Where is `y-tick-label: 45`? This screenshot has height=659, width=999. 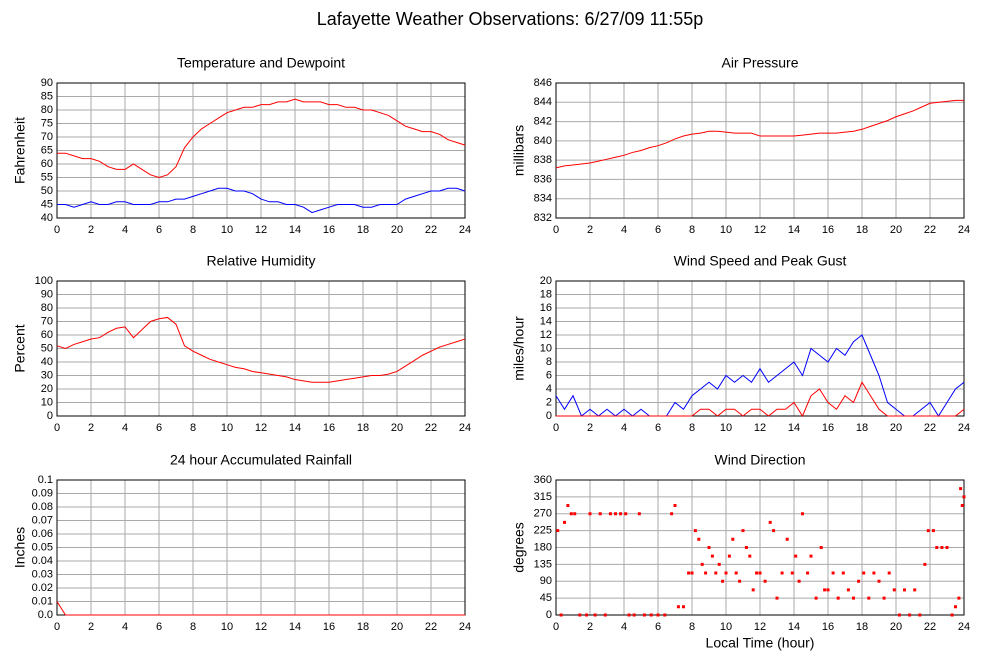 y-tick-label: 45 is located at coordinates (47, 204).